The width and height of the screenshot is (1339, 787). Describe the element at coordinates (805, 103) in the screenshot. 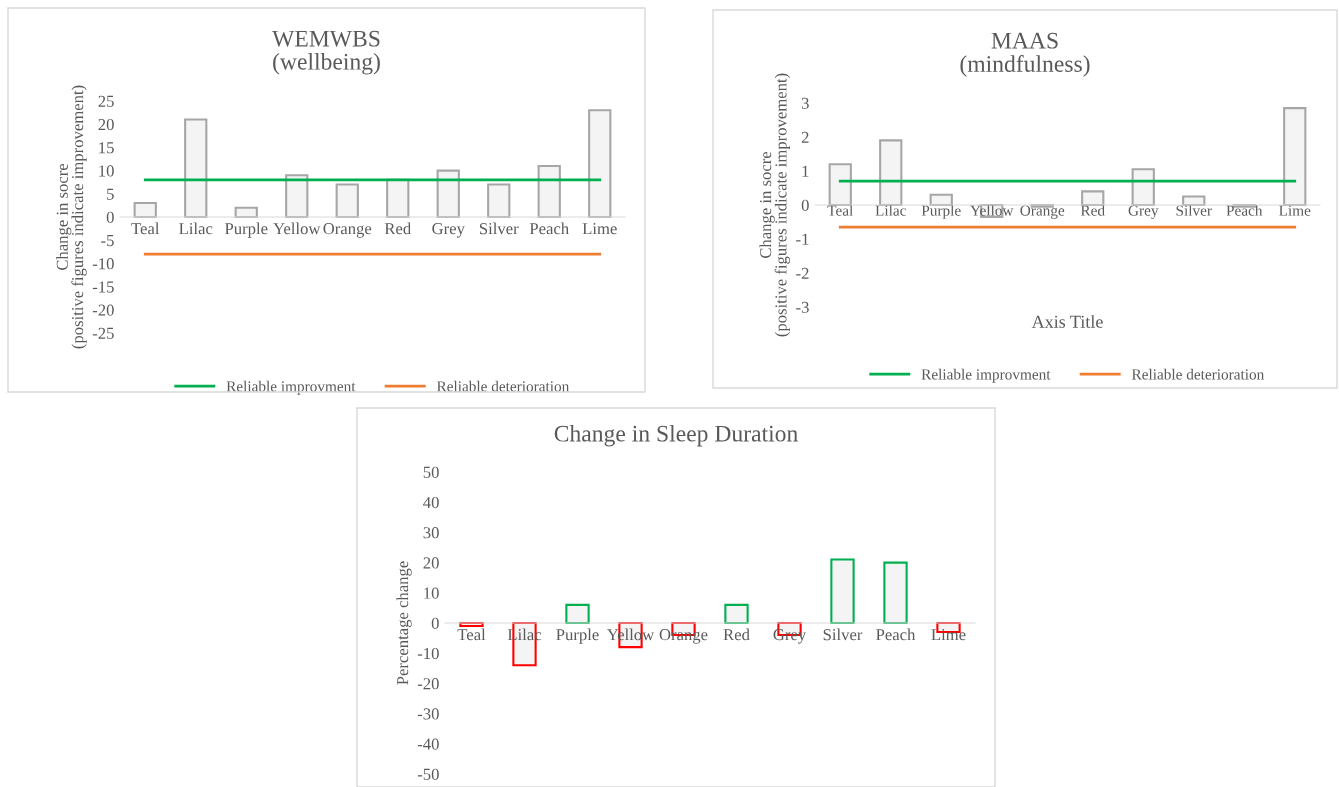

I see `y-tick-label: 3` at that location.